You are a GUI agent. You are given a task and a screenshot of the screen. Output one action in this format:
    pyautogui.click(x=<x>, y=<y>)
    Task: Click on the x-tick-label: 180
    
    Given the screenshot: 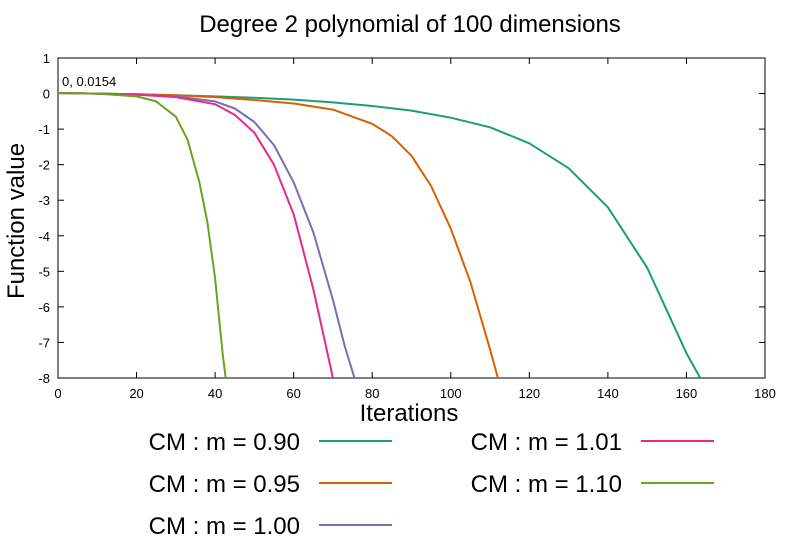 What is the action you would take?
    pyautogui.click(x=765, y=393)
    